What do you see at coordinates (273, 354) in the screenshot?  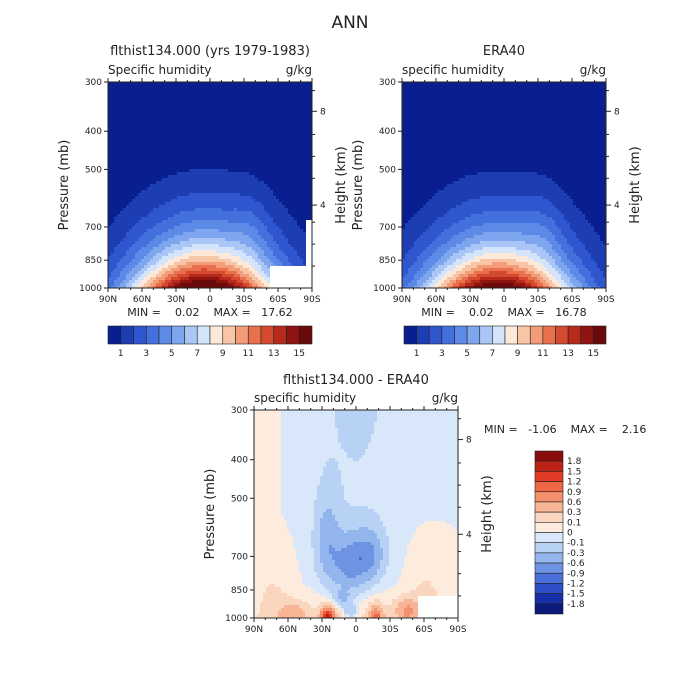 I see `colorbar-label: 13` at bounding box center [273, 354].